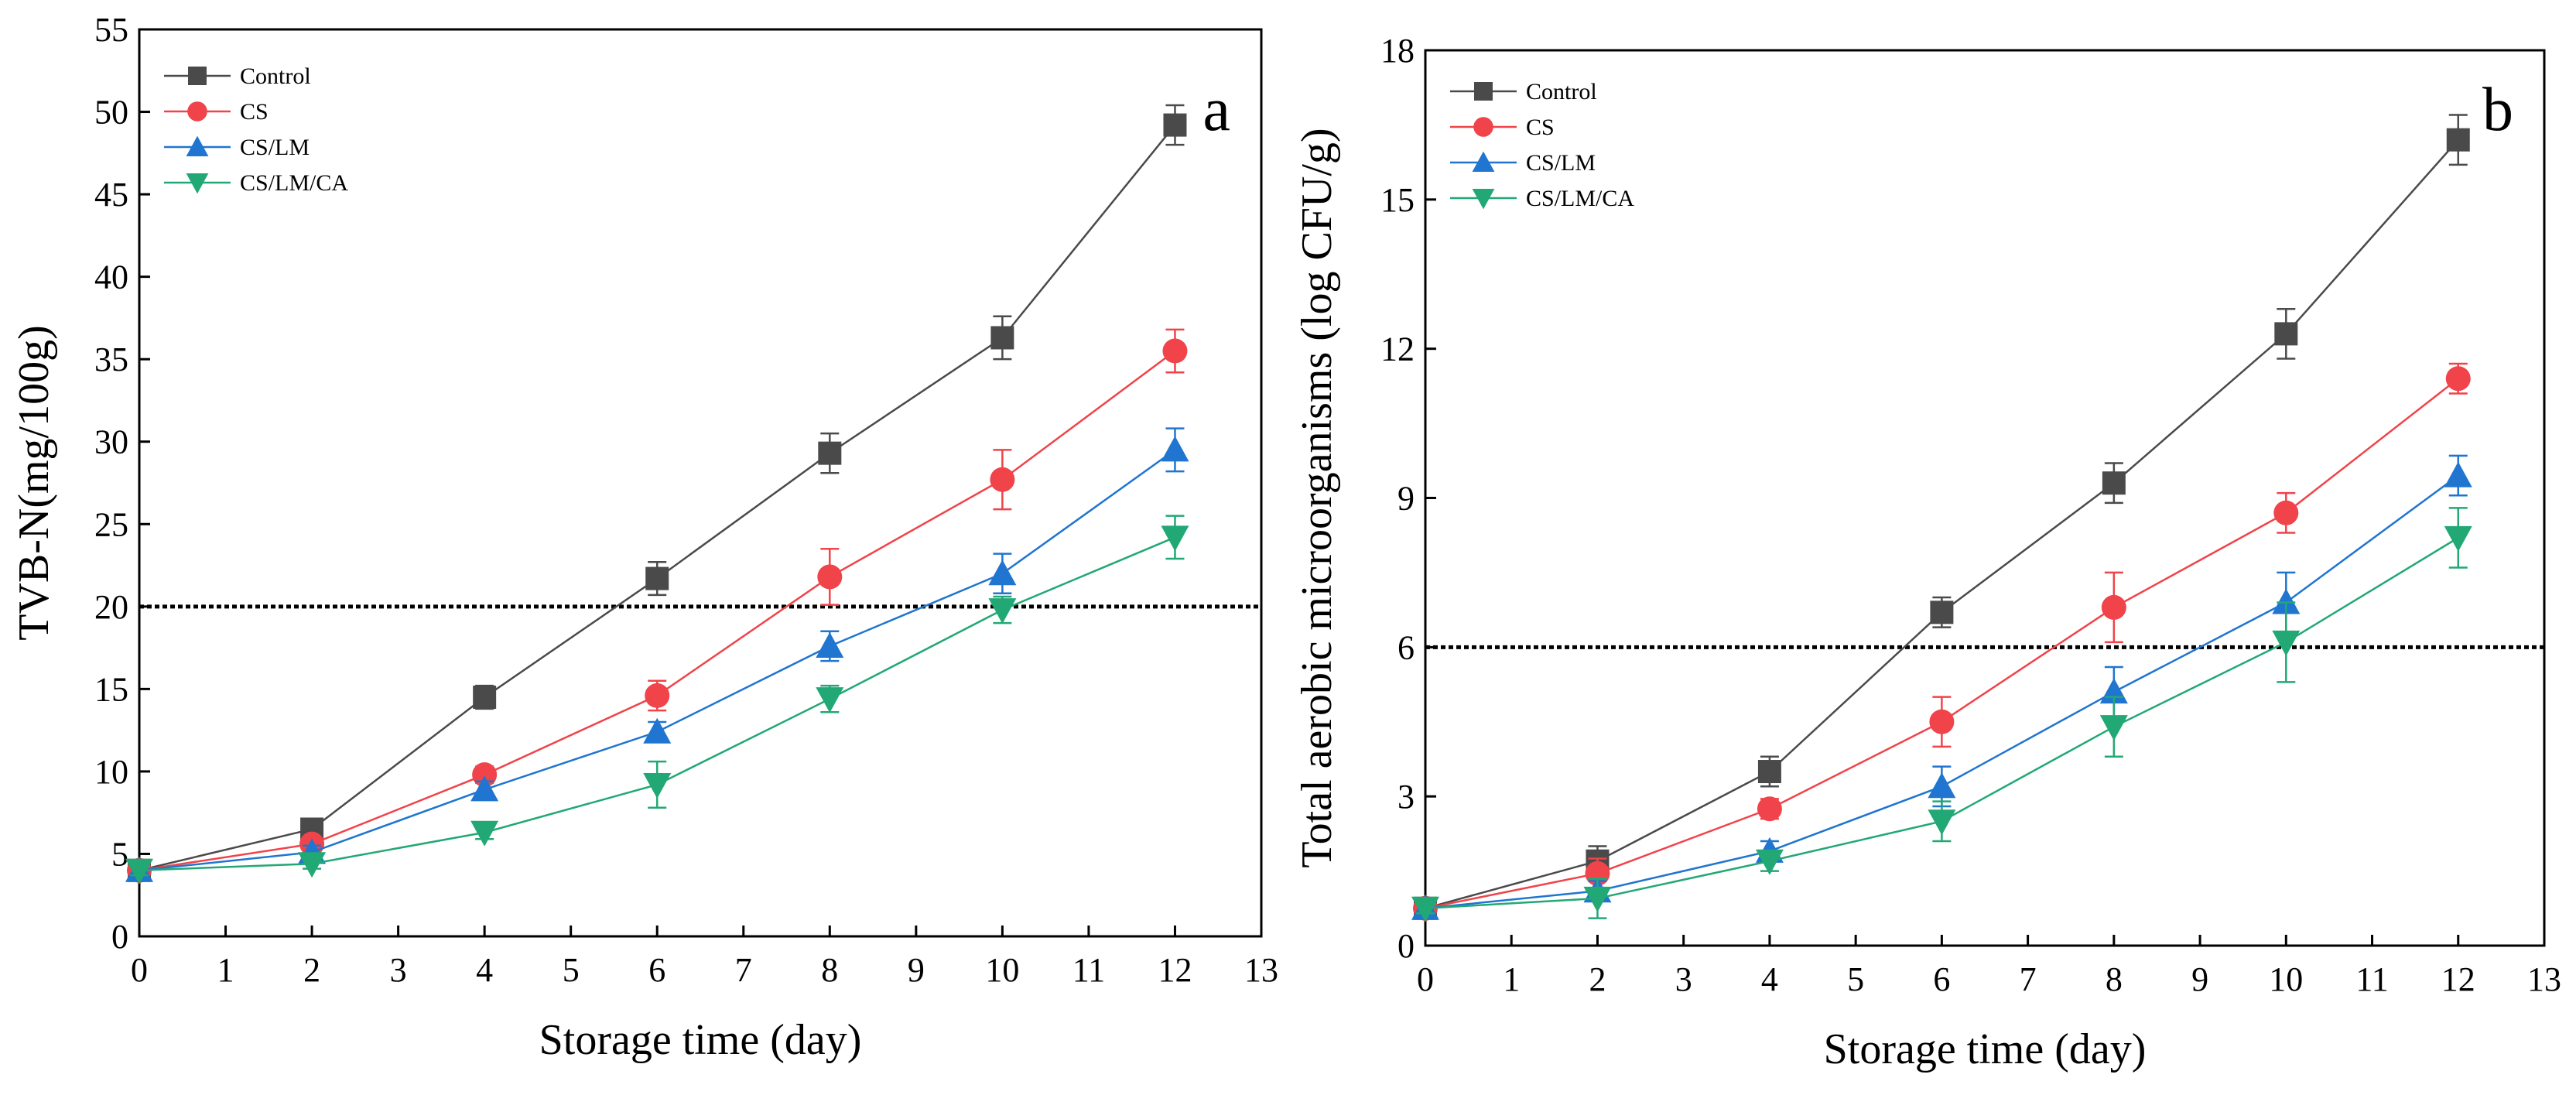  Describe the element at coordinates (1398, 200) in the screenshot. I see `y-tick-label: 15` at that location.